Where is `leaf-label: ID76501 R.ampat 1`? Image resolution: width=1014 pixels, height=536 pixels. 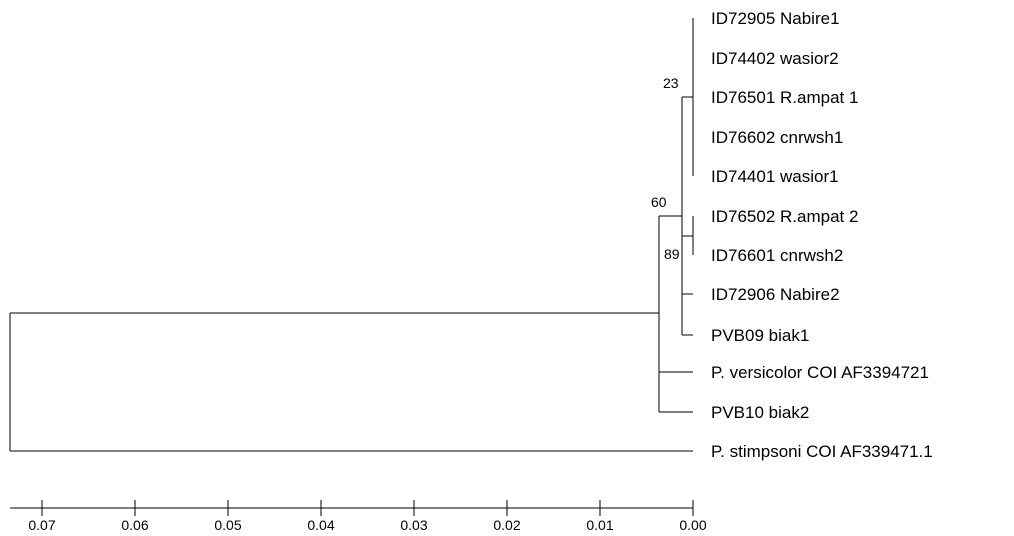 leaf-label: ID76501 R.ampat 1 is located at coordinates (784, 97).